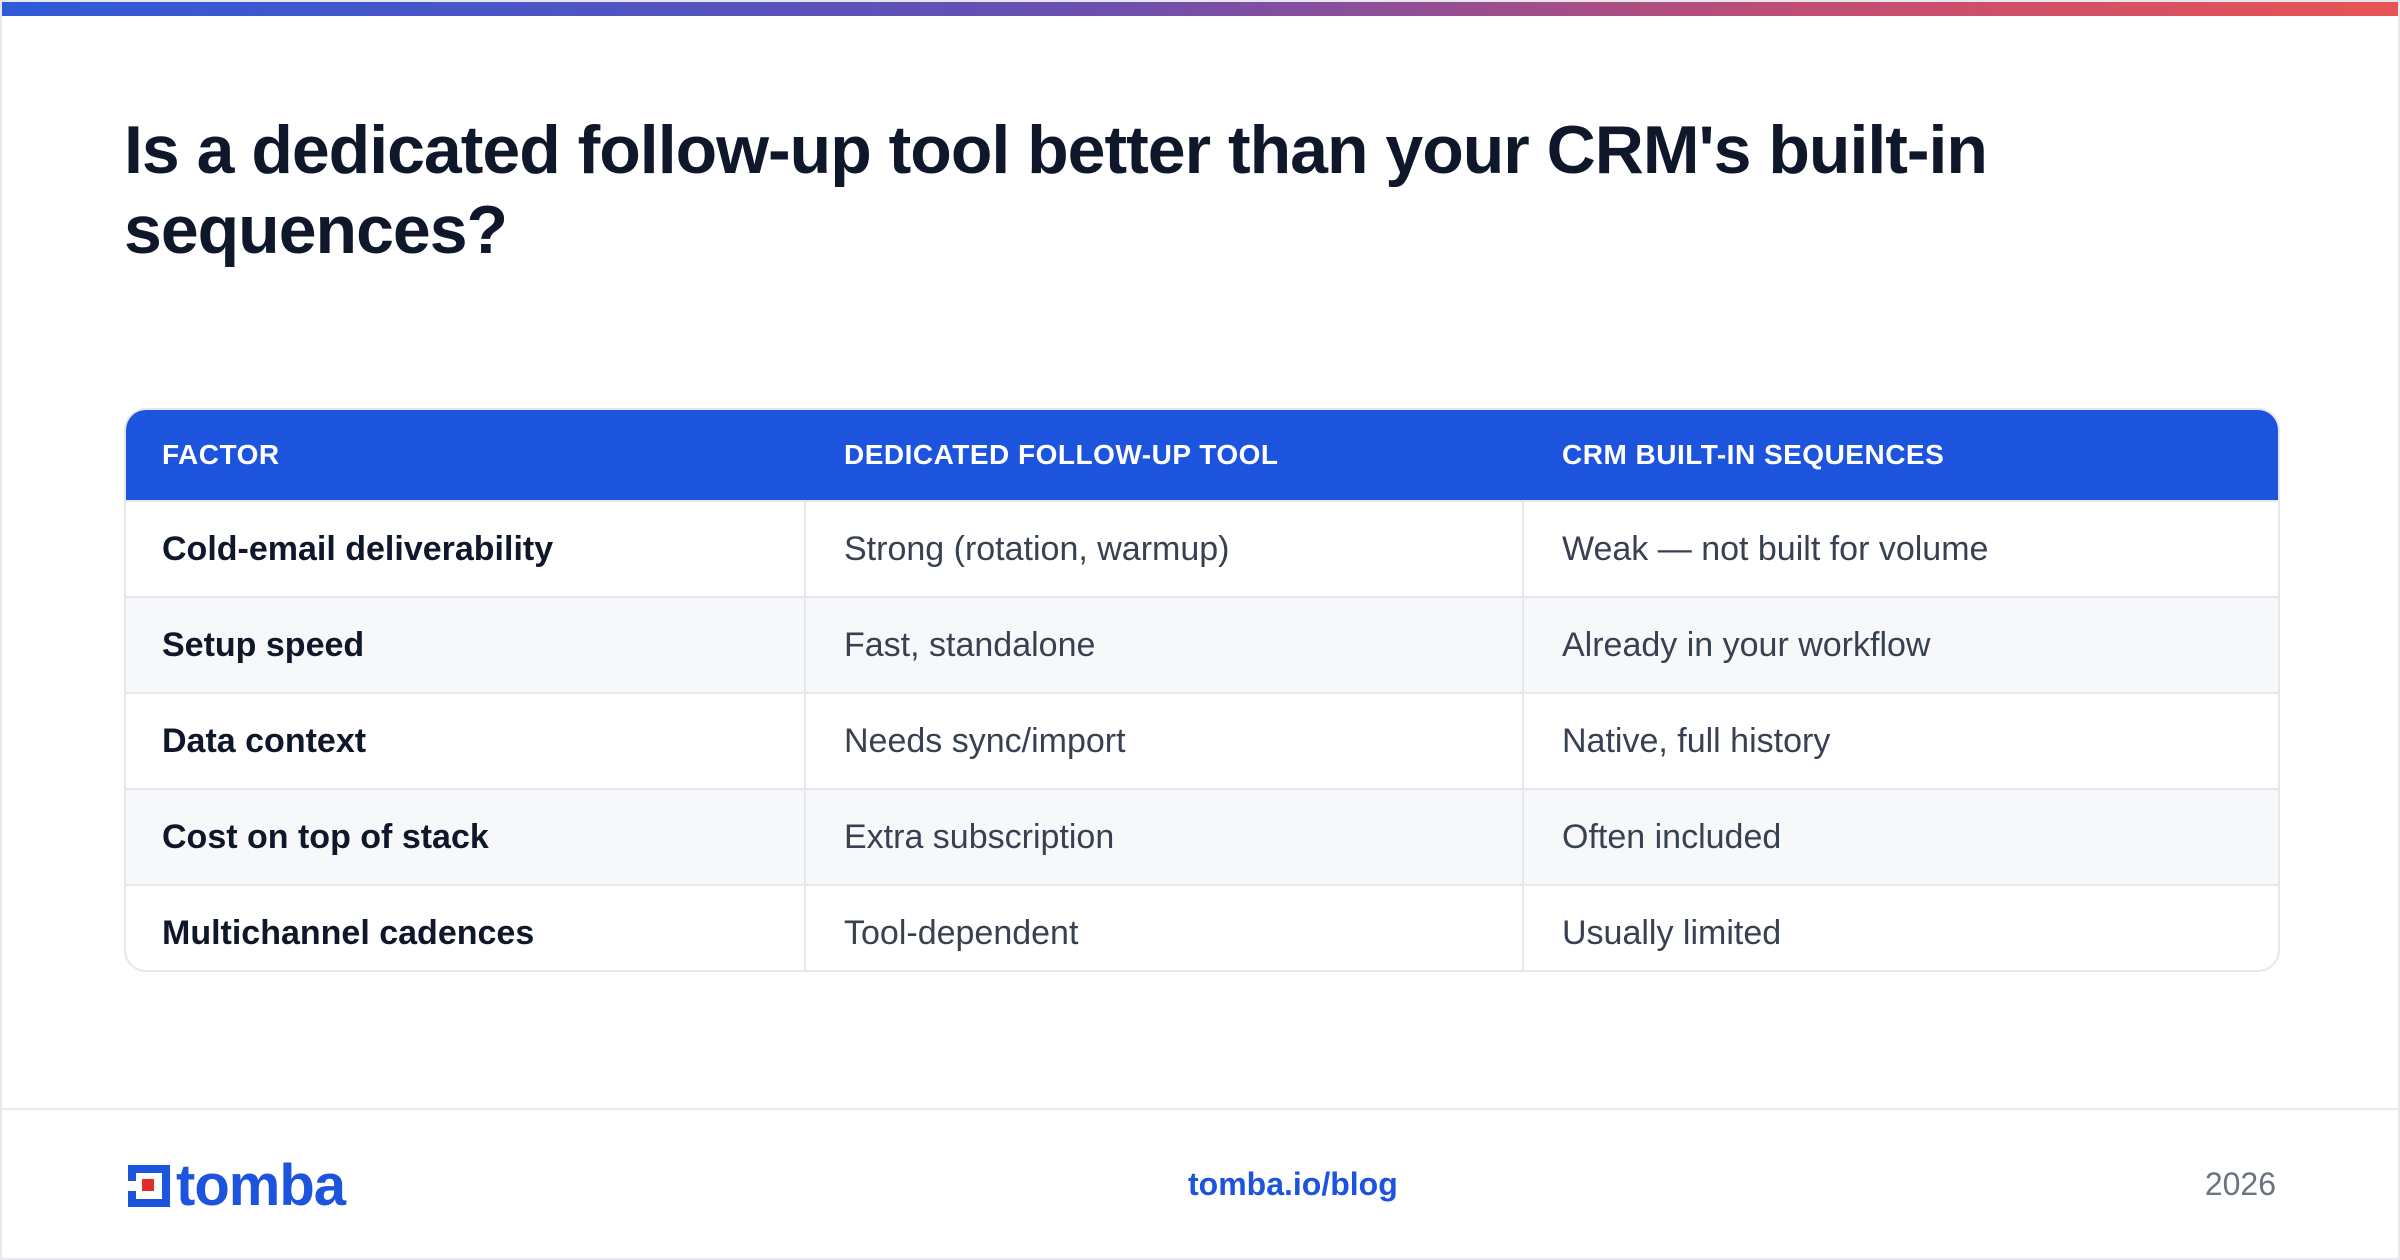 The image size is (2400, 1260). I want to click on tomba-logo-icon, so click(149, 1186).